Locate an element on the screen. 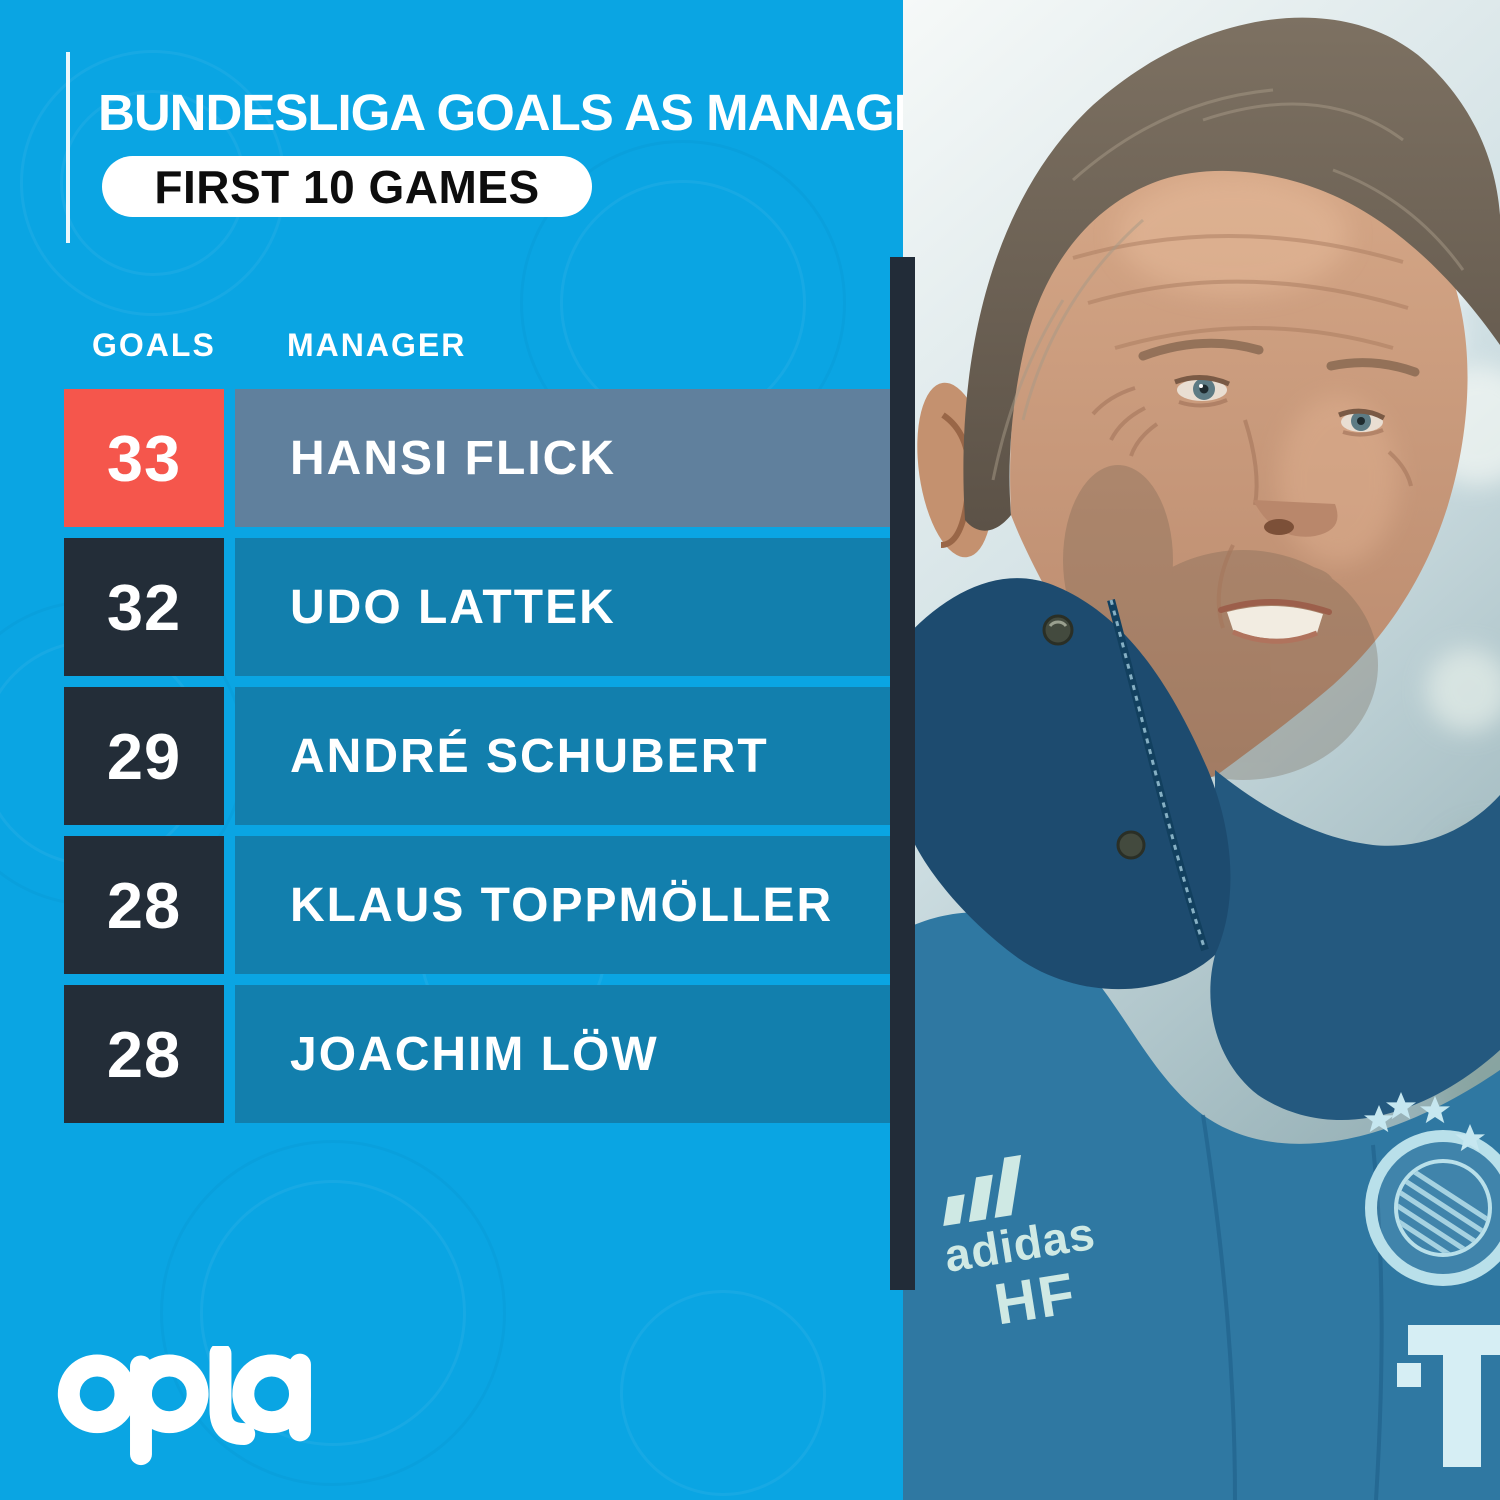  jacket-collar is located at coordinates (1067, 784).